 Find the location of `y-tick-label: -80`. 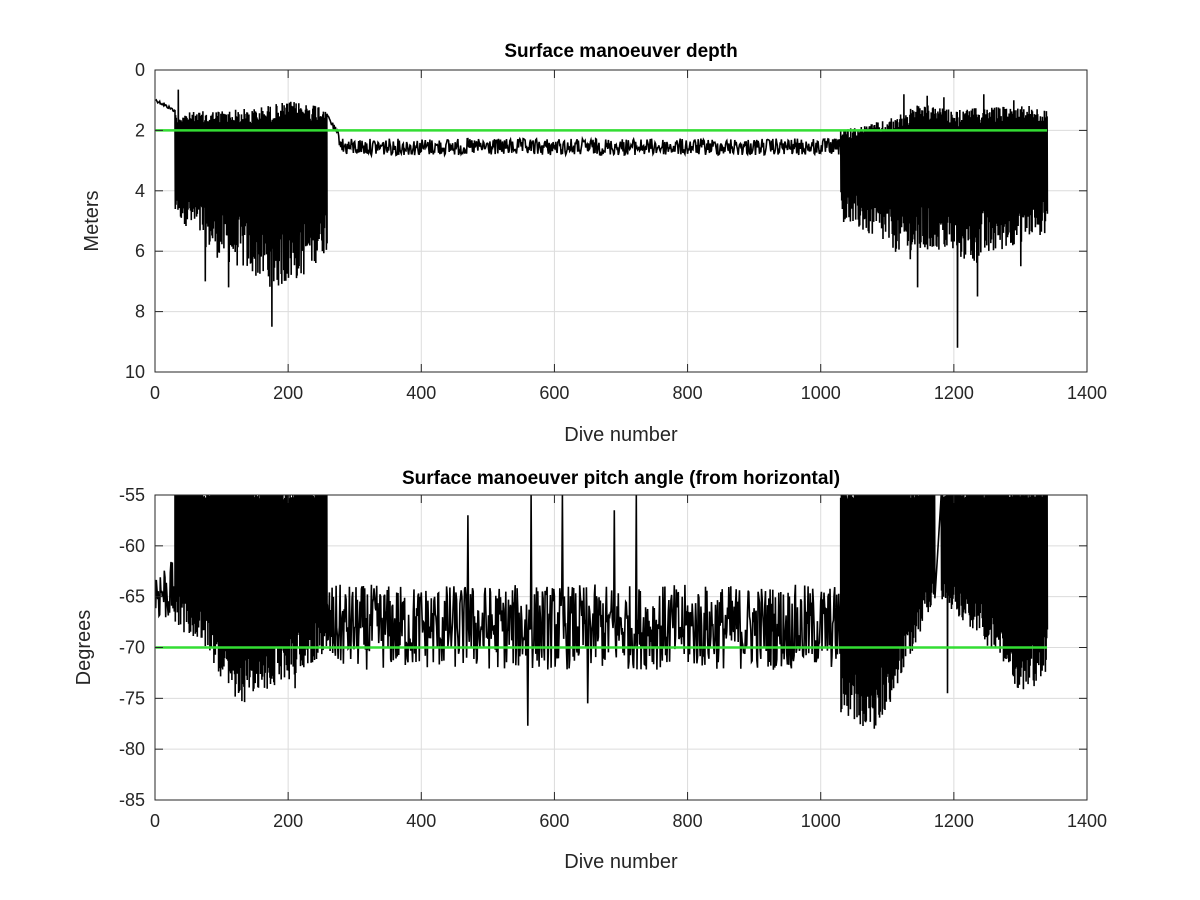

y-tick-label: -80 is located at coordinates (132, 749).